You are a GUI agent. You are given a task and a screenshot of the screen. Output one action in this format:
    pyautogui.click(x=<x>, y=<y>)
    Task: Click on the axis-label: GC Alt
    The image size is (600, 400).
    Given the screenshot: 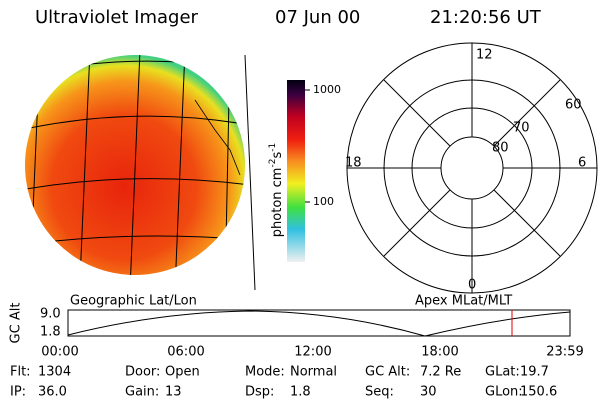 What is the action you would take?
    pyautogui.click(x=16, y=323)
    